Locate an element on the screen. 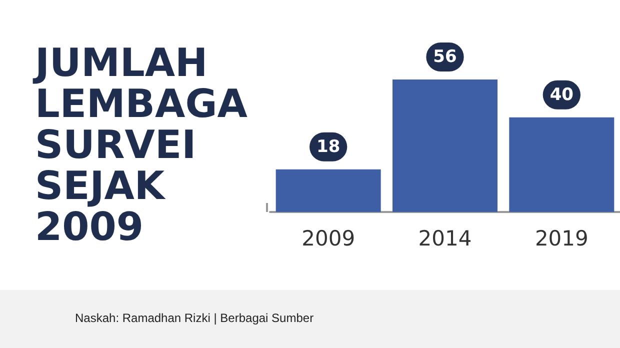 This screenshot has height=348, width=620. x-tick-label: 2019 is located at coordinates (561, 238).